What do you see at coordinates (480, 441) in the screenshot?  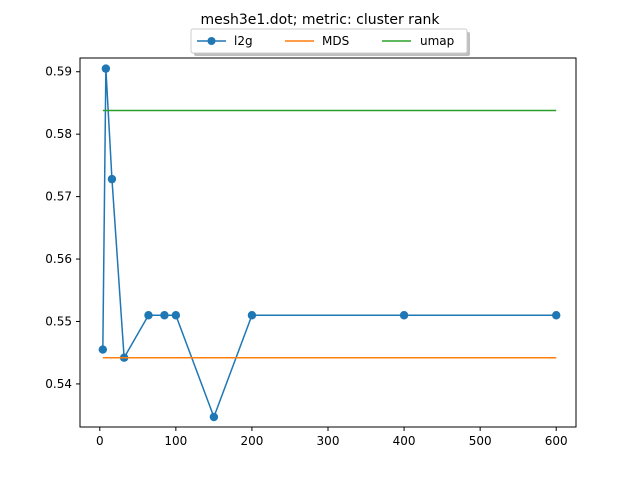 I see `x-tick-label: 500` at bounding box center [480, 441].